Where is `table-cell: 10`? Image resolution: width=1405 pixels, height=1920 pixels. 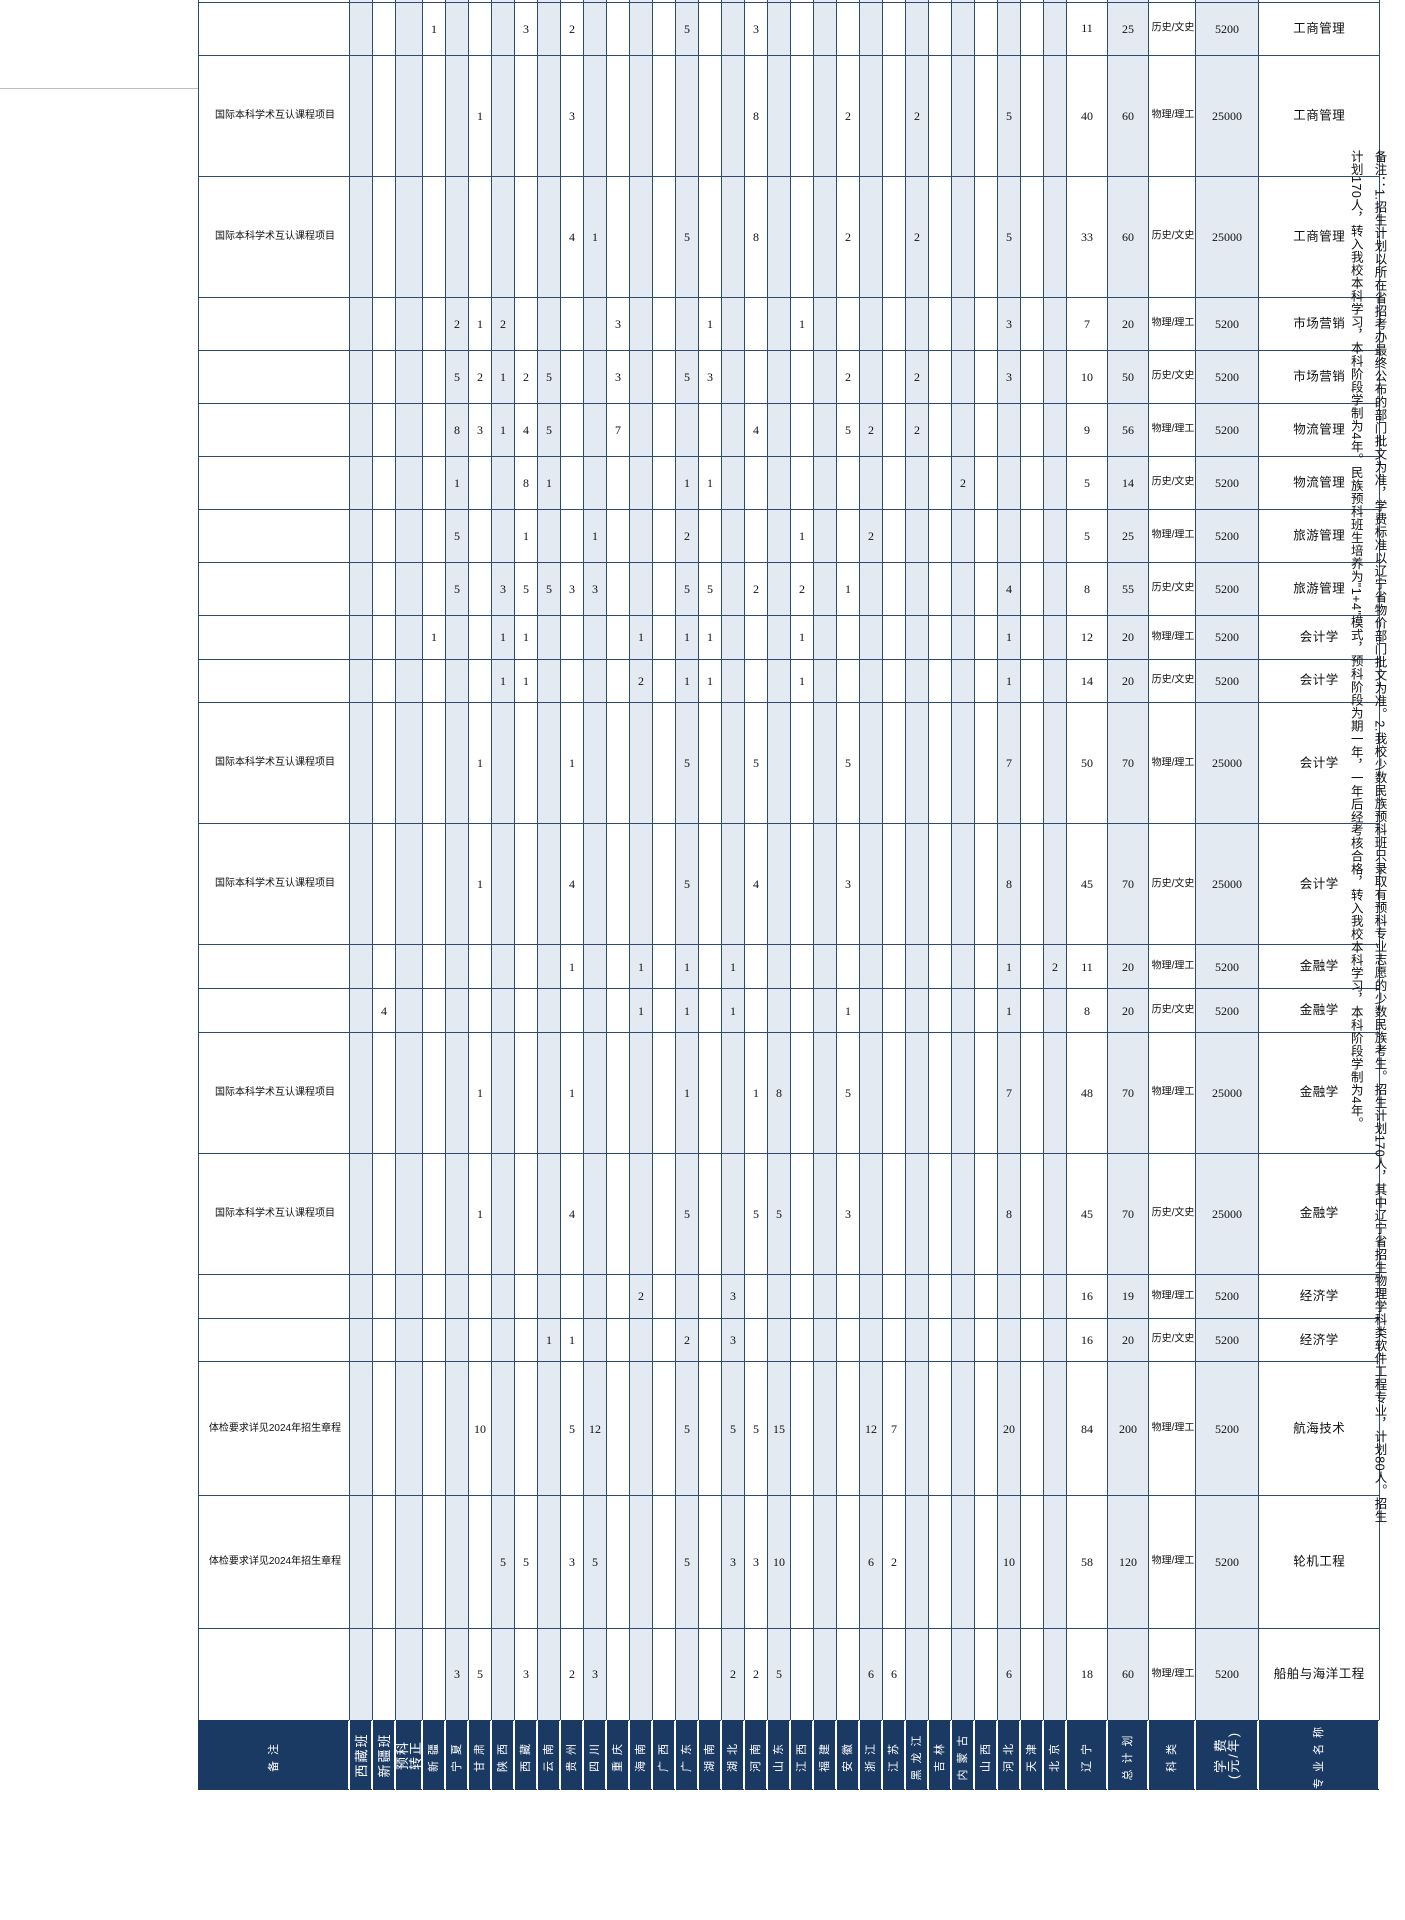
table-cell: 10 is located at coordinates (1086, 377).